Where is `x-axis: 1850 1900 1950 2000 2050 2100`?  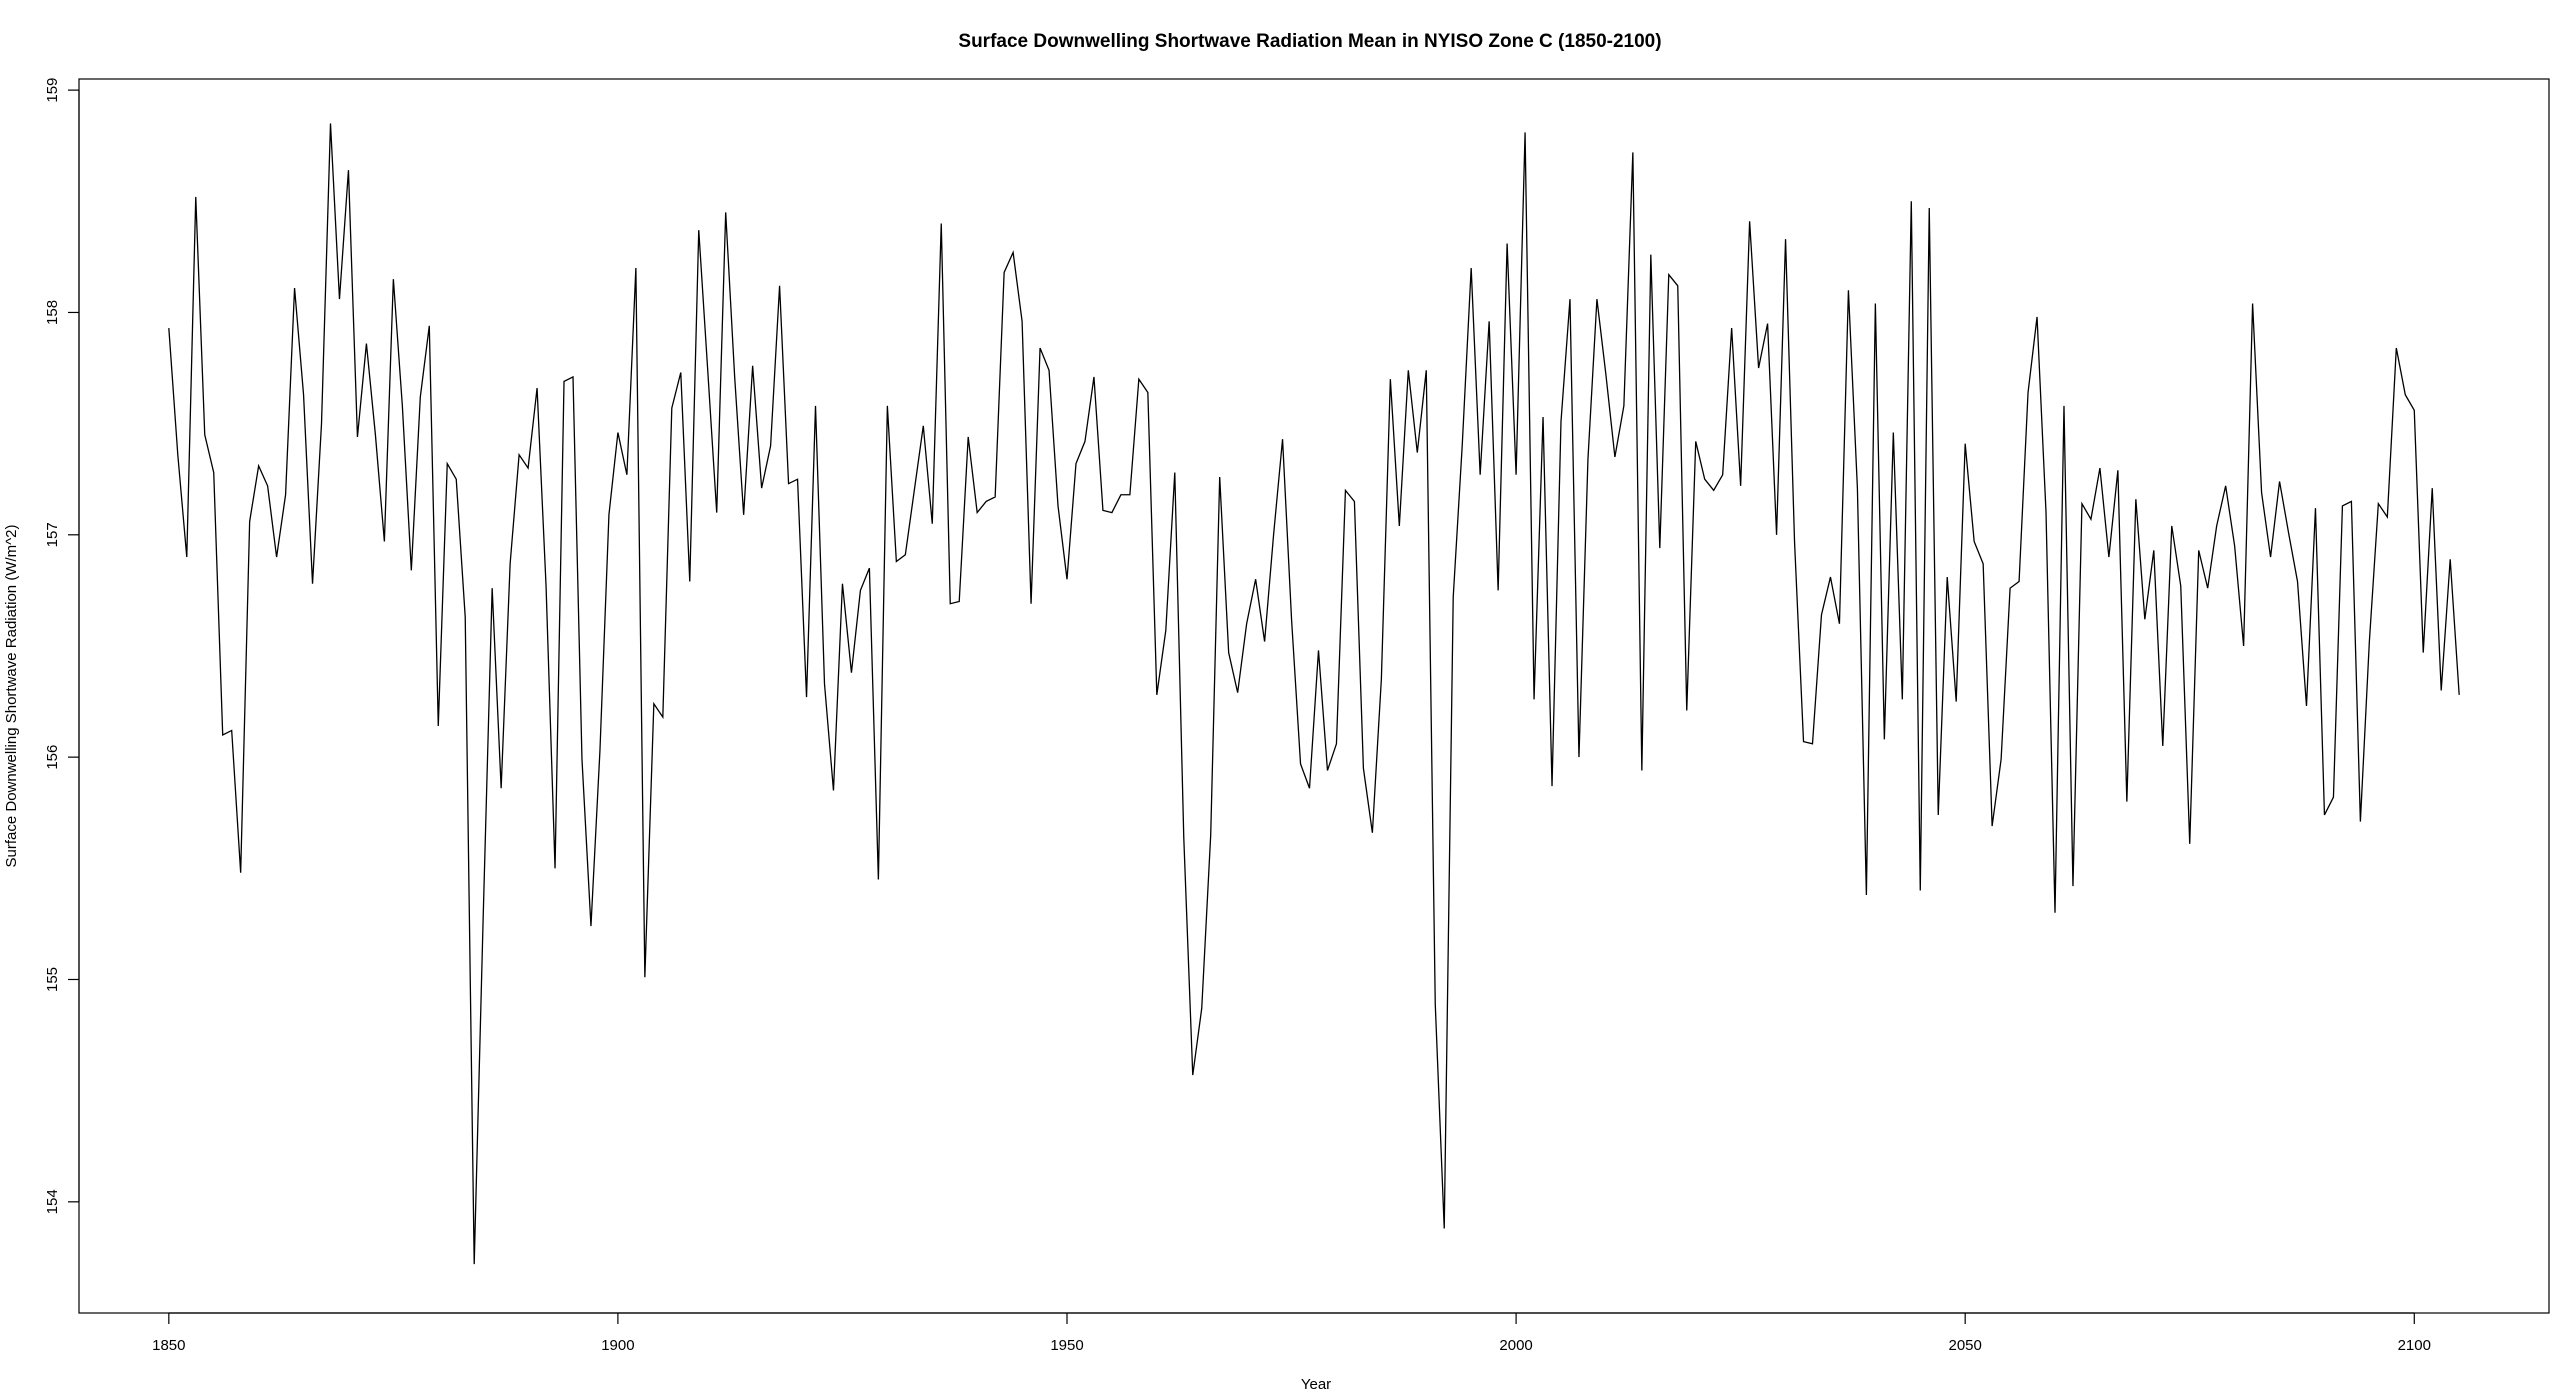 x-axis: 1850 1900 1950 2000 2050 2100 is located at coordinates (1291, 1333).